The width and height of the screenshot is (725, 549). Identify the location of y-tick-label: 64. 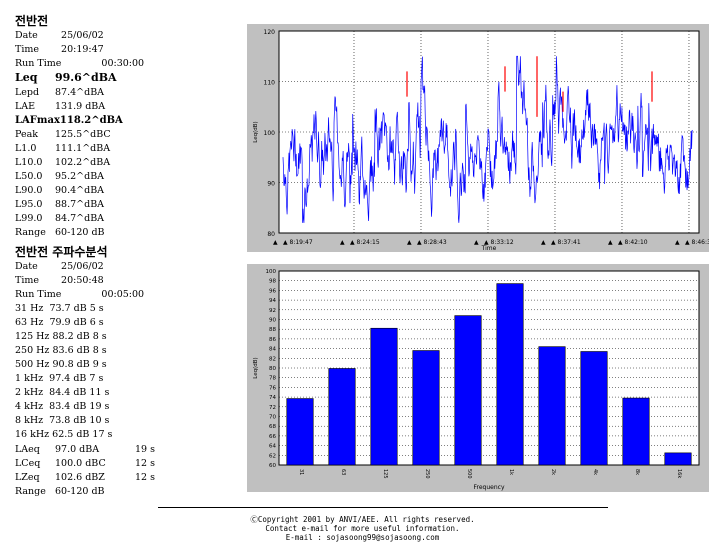
(272, 447).